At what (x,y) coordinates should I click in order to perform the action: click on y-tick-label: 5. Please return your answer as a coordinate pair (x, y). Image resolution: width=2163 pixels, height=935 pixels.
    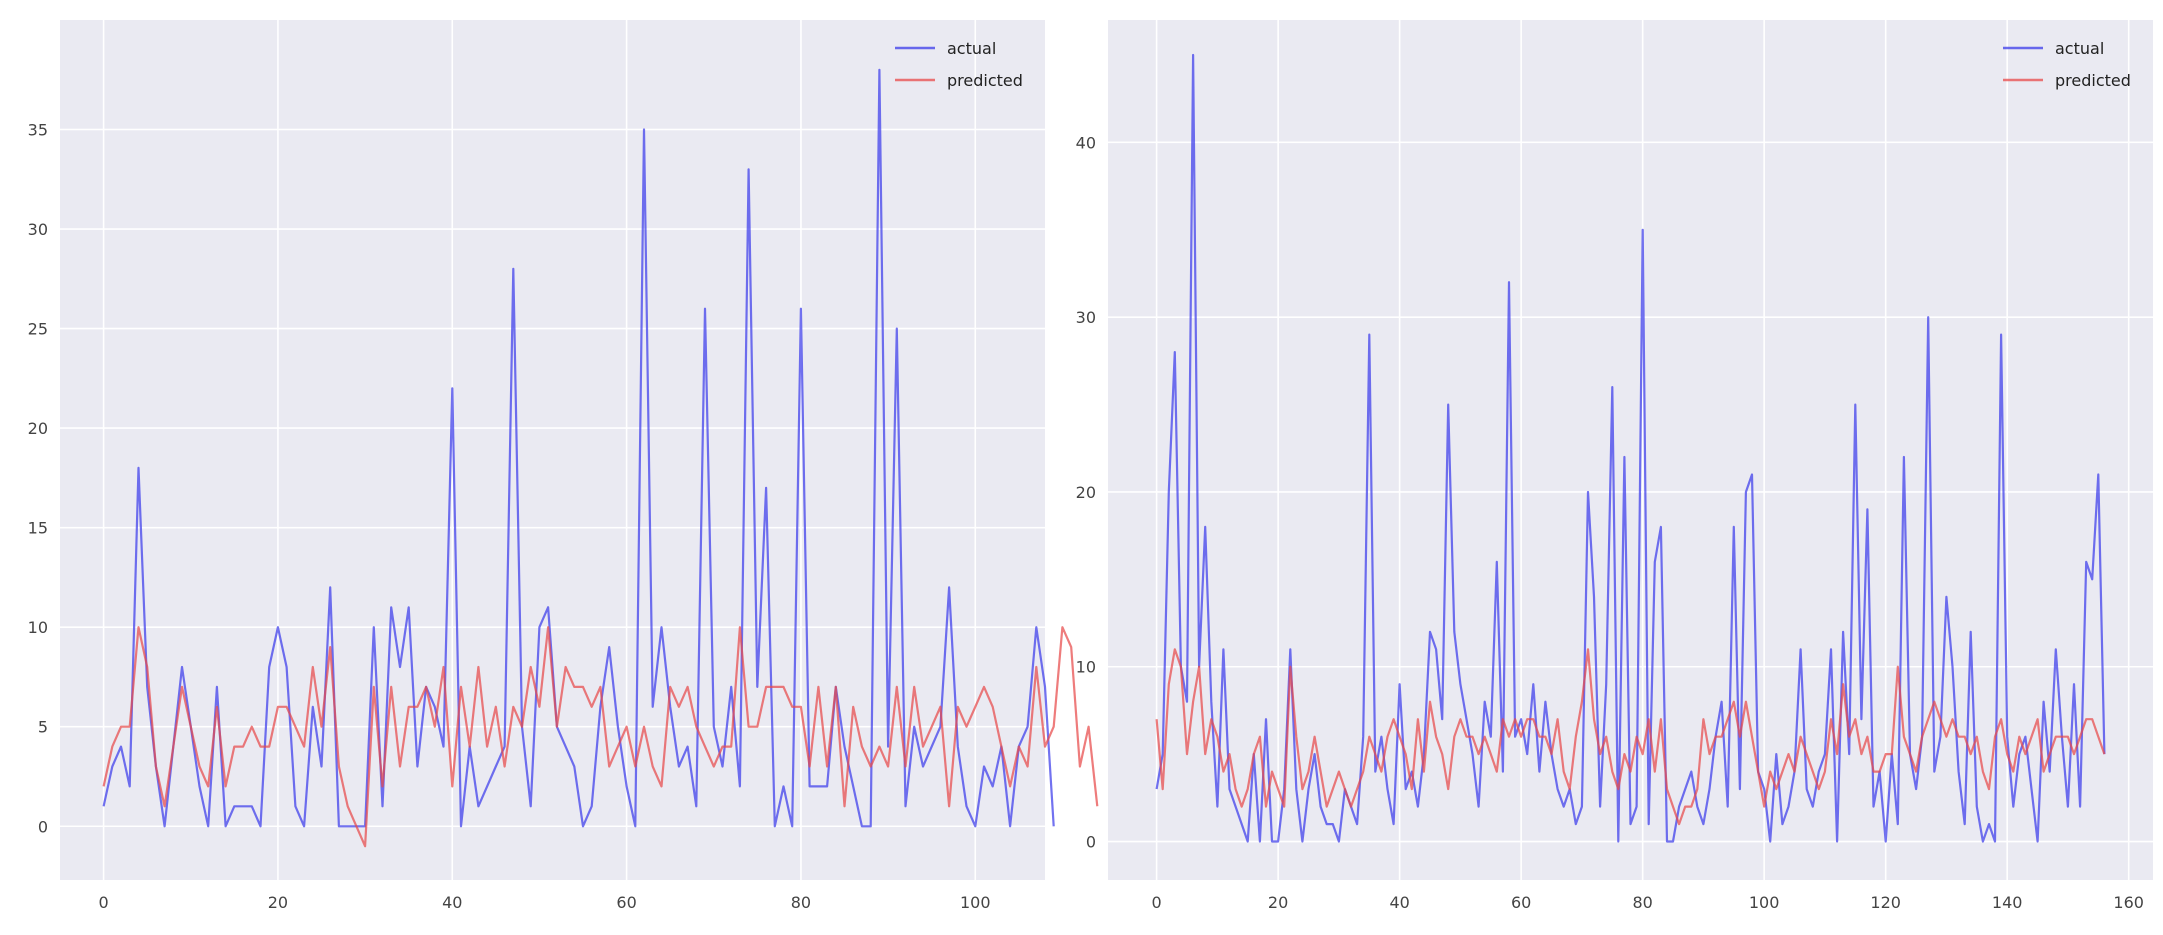
    Looking at the image, I should click on (43, 727).